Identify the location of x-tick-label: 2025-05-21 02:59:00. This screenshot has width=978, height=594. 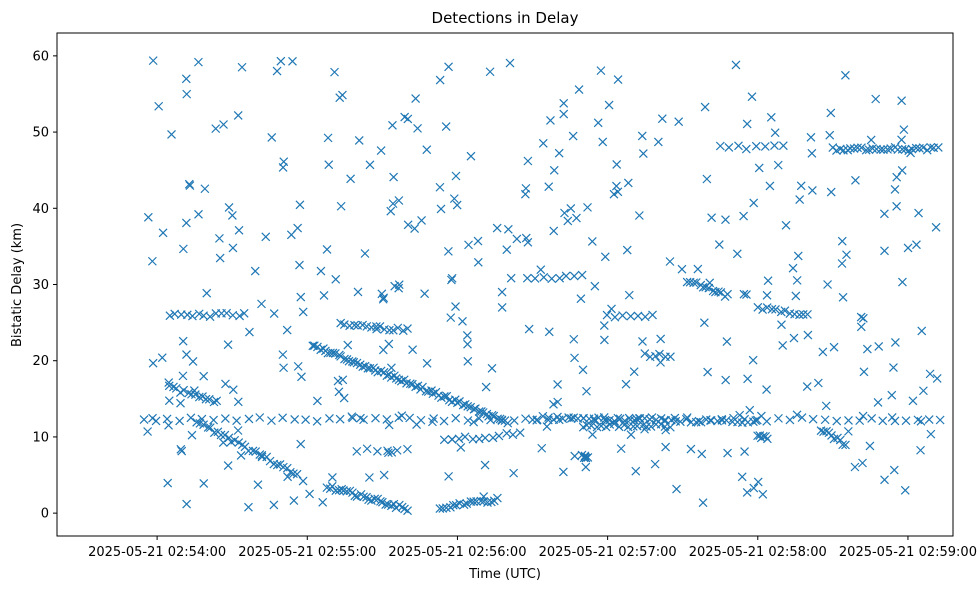
(908, 552).